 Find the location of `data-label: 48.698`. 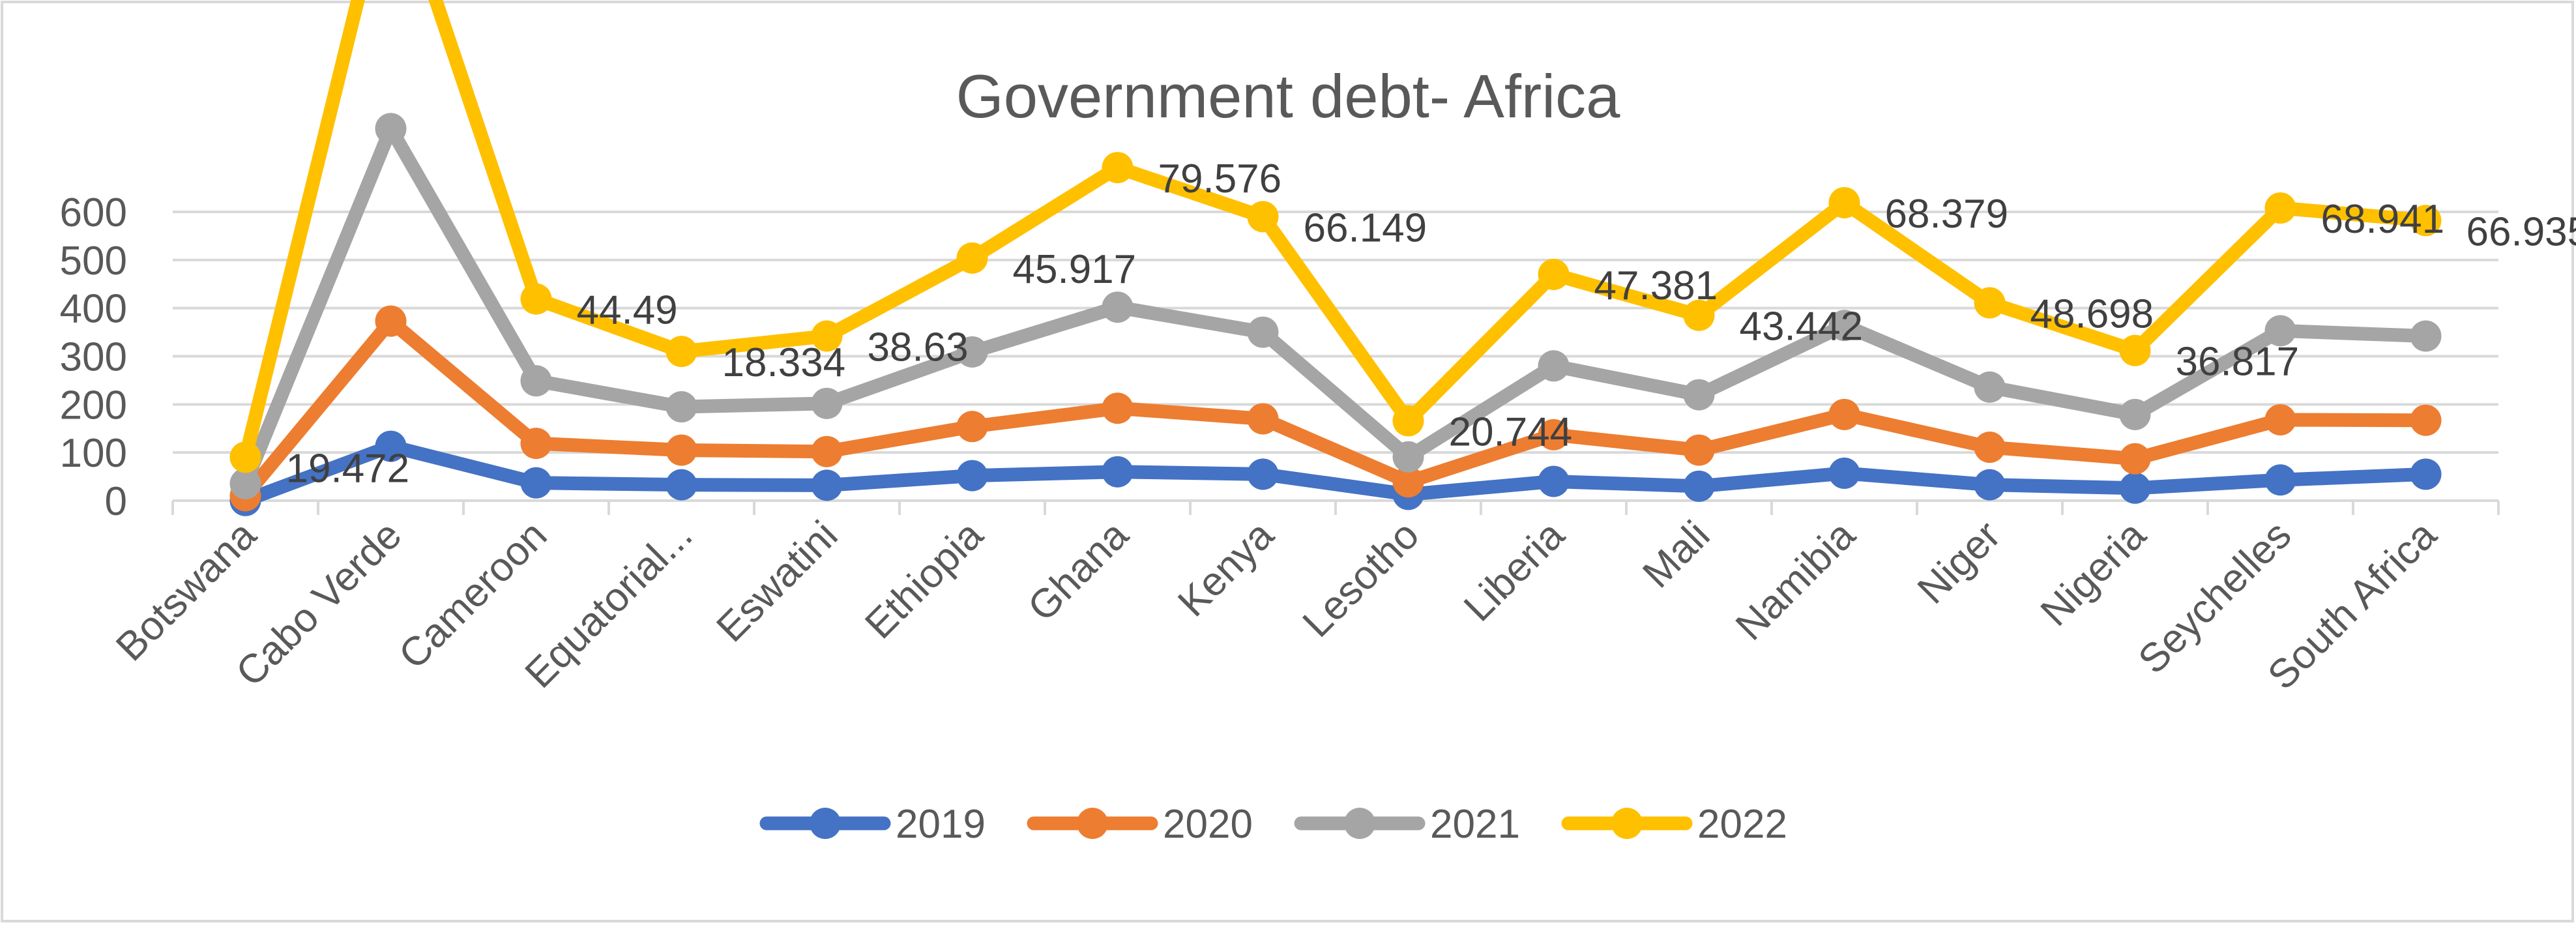

data-label: 48.698 is located at coordinates (2092, 314).